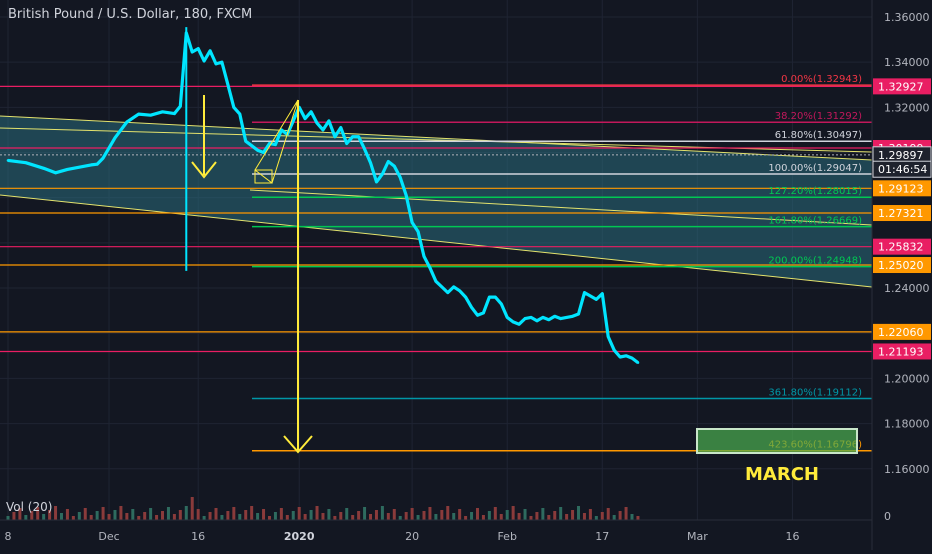 The image size is (932, 554). Describe the element at coordinates (818, 116) in the screenshot. I see `fib-label-1: 38.20%(1.31292)` at that location.